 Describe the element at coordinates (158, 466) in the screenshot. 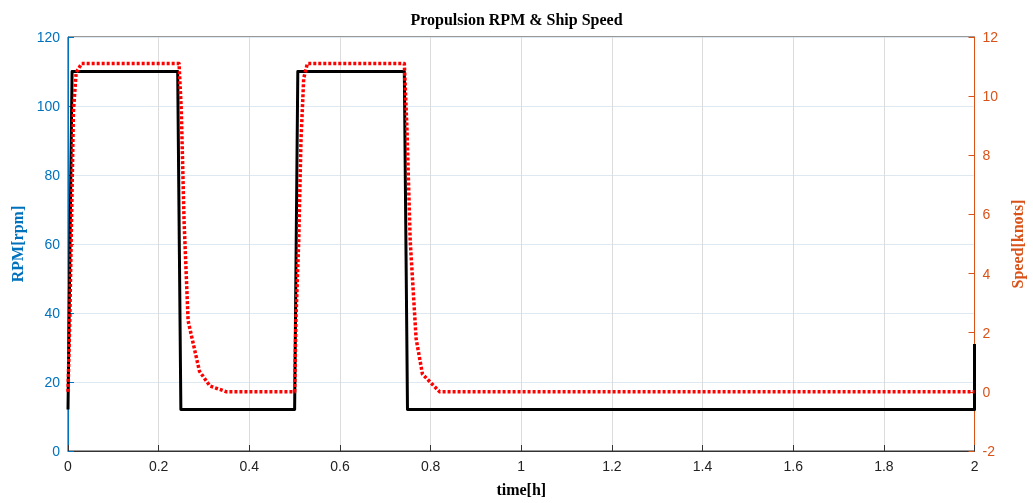

I see `x-tick-label: 0.2` at that location.